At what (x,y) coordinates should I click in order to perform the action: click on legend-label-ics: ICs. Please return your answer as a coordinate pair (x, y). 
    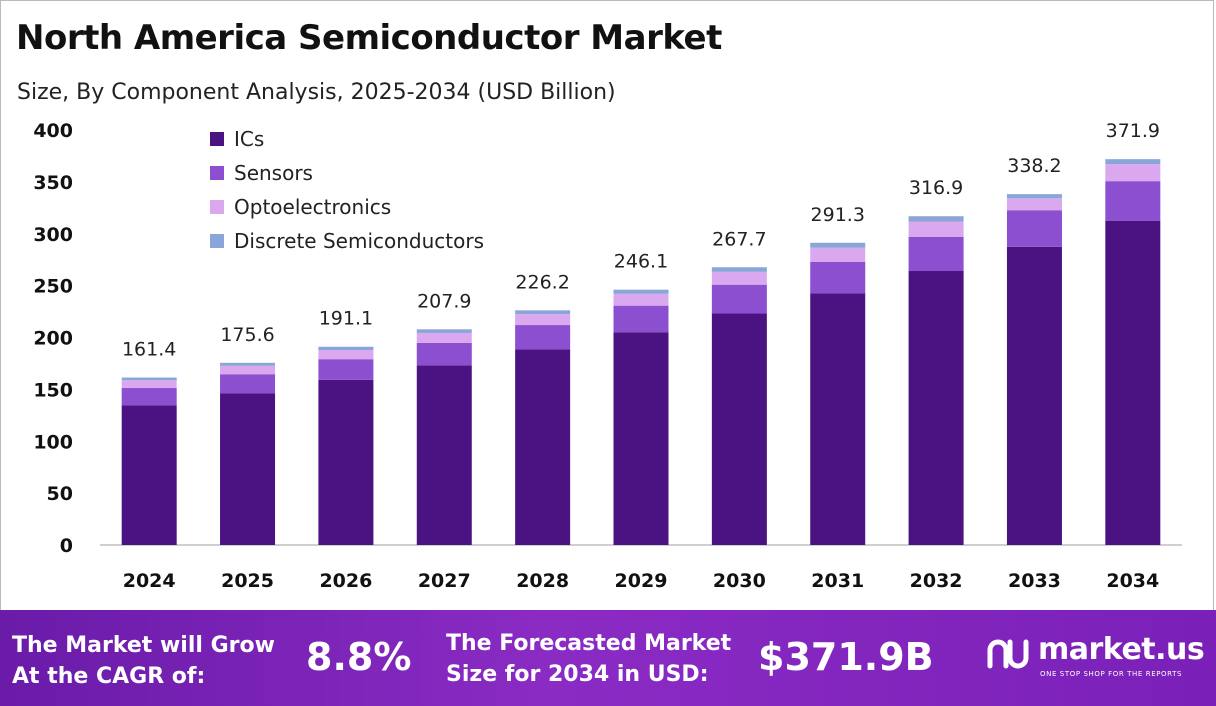
    Looking at the image, I should click on (249, 139).